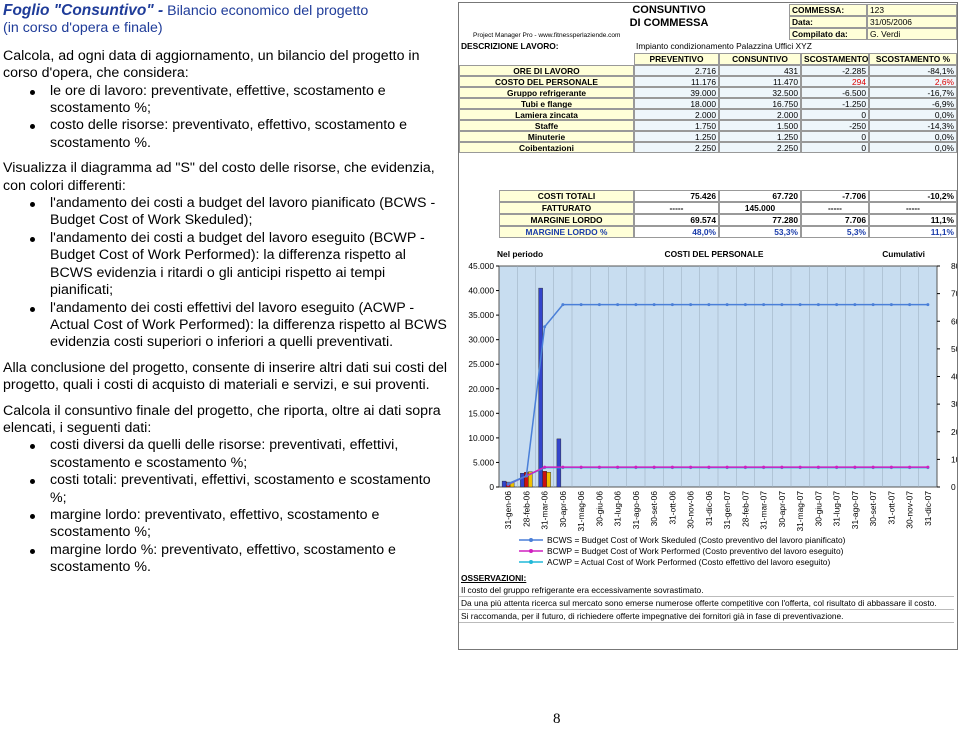 Image resolution: width=960 pixels, height=729 pixels. What do you see at coordinates (676, 232) in the screenshot?
I see `total-cell: 48,0%` at bounding box center [676, 232].